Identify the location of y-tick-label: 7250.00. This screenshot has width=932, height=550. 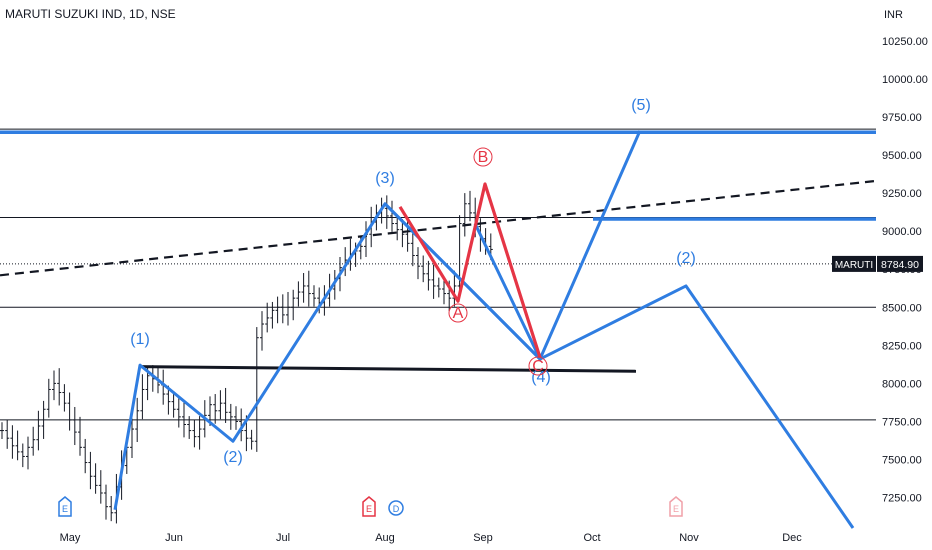
(902, 499).